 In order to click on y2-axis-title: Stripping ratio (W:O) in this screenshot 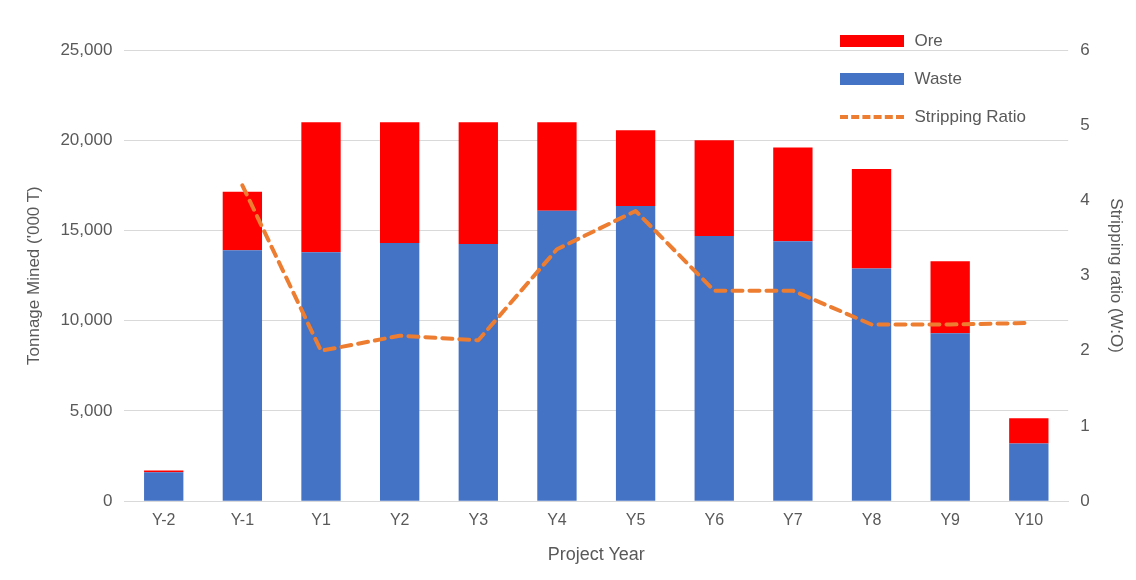, I will do `click(1117, 275)`.